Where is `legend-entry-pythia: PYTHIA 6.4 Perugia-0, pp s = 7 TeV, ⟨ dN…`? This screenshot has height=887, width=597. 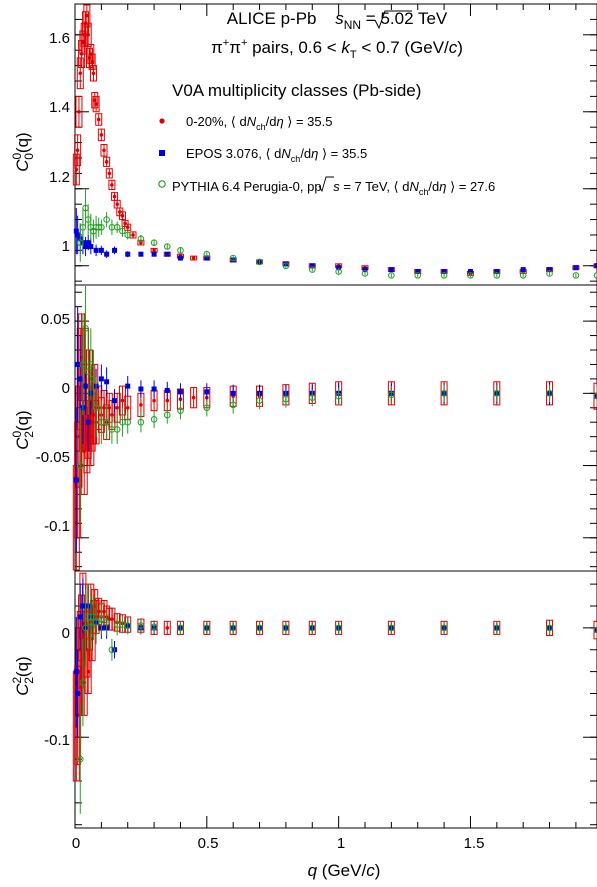 legend-entry-pythia: PYTHIA 6.4 Perugia-0, pp s = 7 TeV, ⟨ dN… is located at coordinates (333, 188).